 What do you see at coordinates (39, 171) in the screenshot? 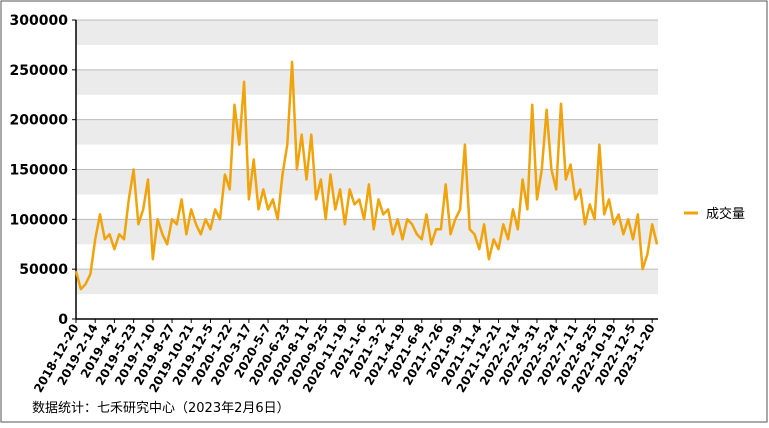
I see `y-tick-label: 150000` at bounding box center [39, 171].